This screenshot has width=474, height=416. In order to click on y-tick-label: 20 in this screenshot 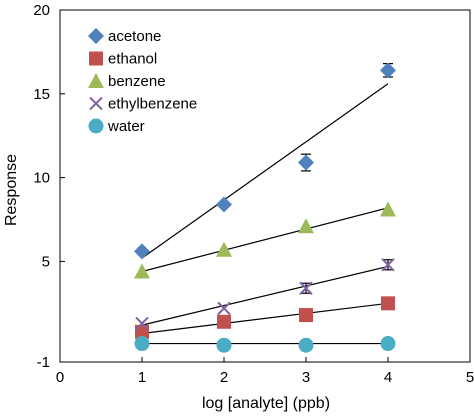, I will do `click(41, 10)`.